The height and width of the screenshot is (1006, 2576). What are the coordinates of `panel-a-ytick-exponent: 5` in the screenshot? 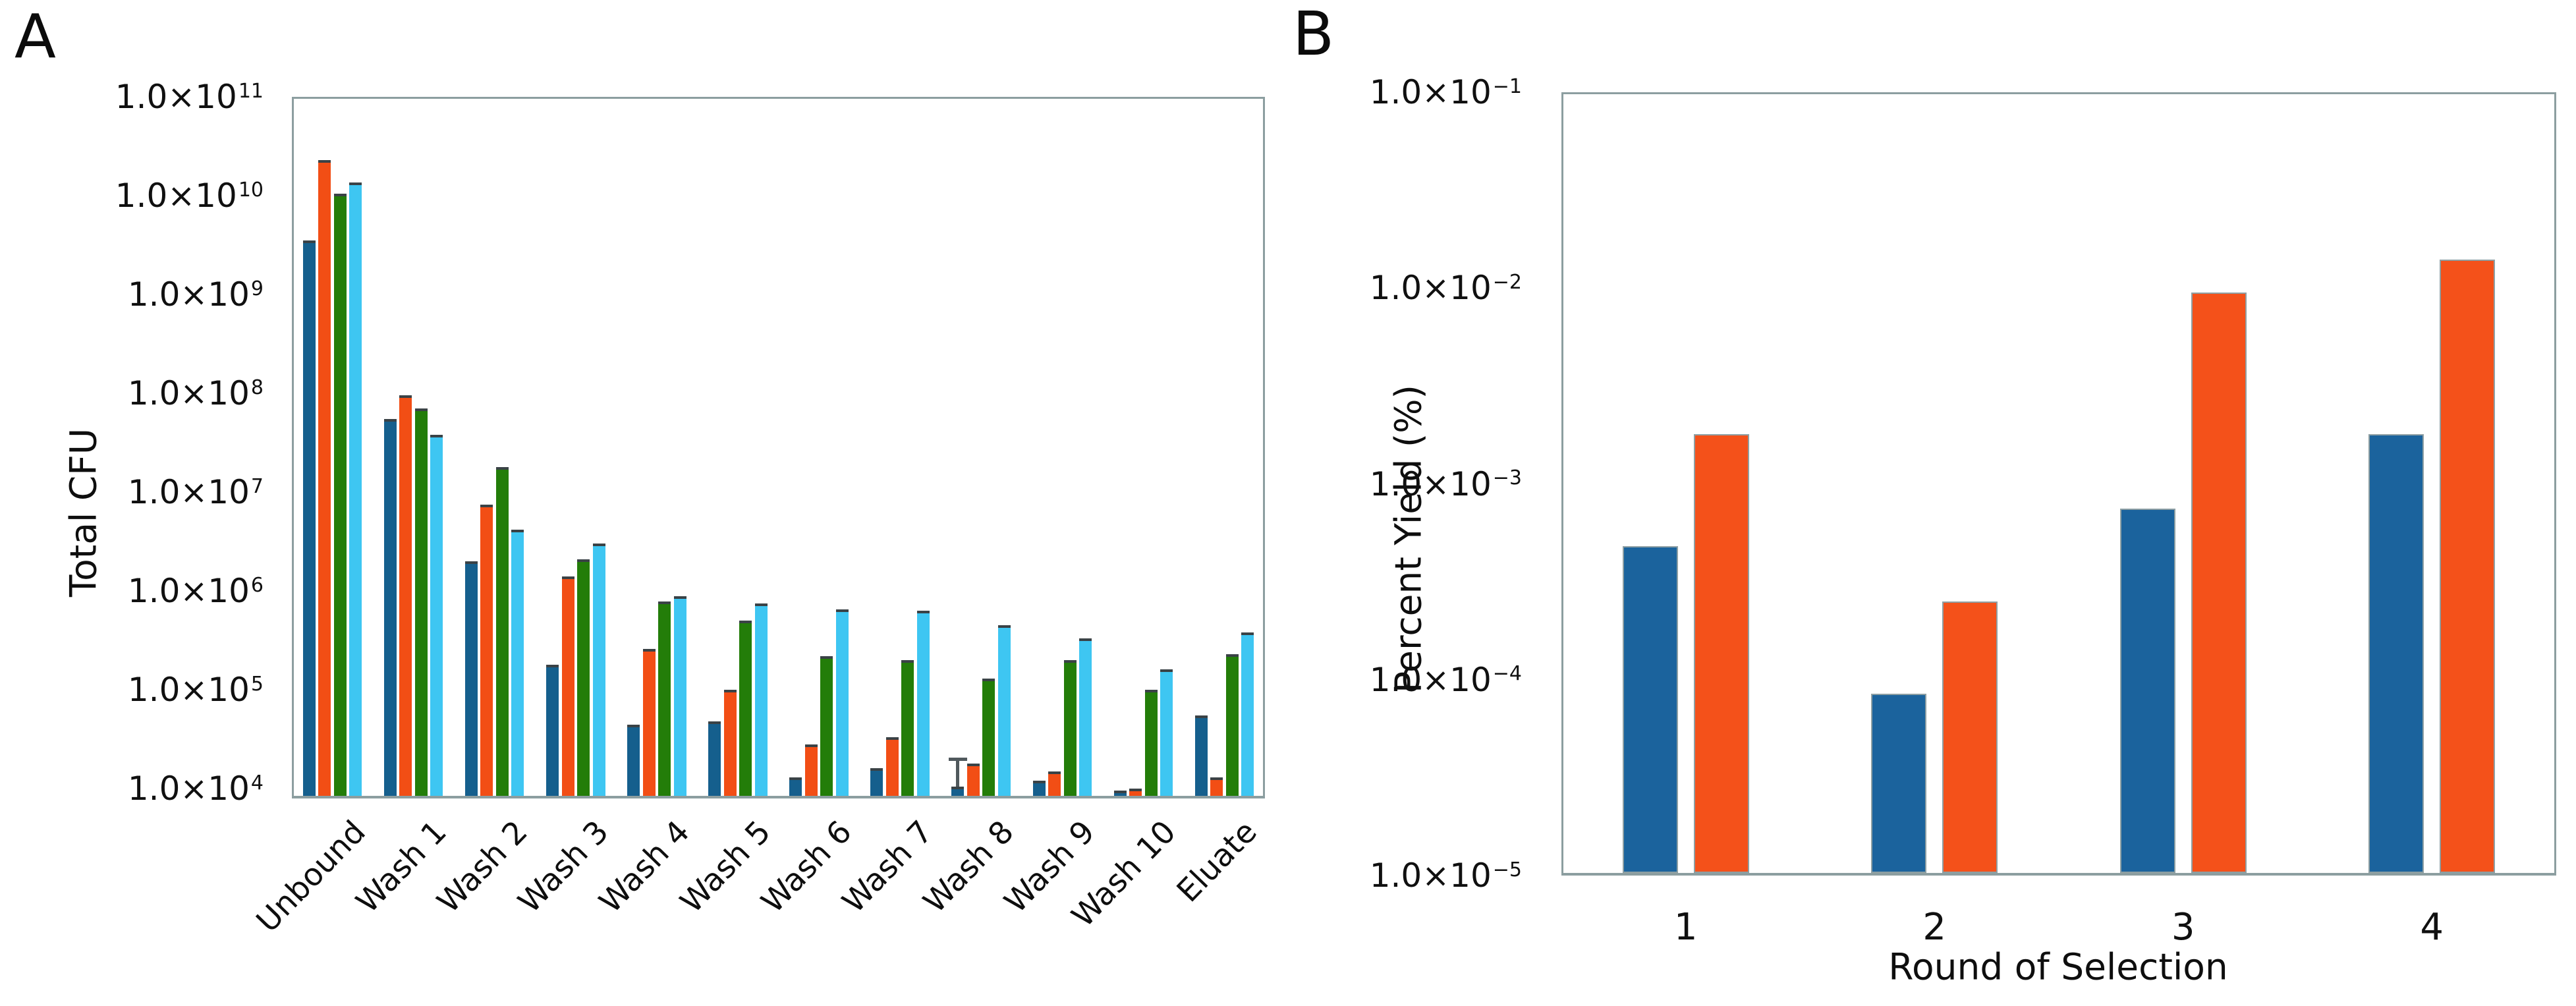 It's located at (257, 684).